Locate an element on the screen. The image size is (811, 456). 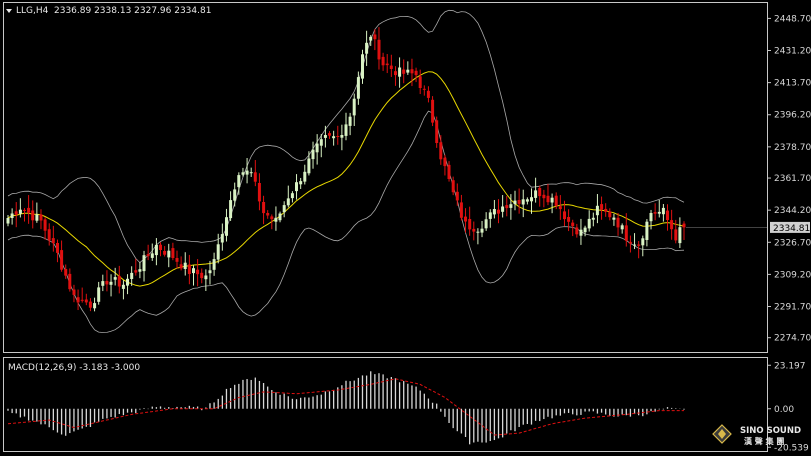
diamond-logo-inner is located at coordinates (722, 434).